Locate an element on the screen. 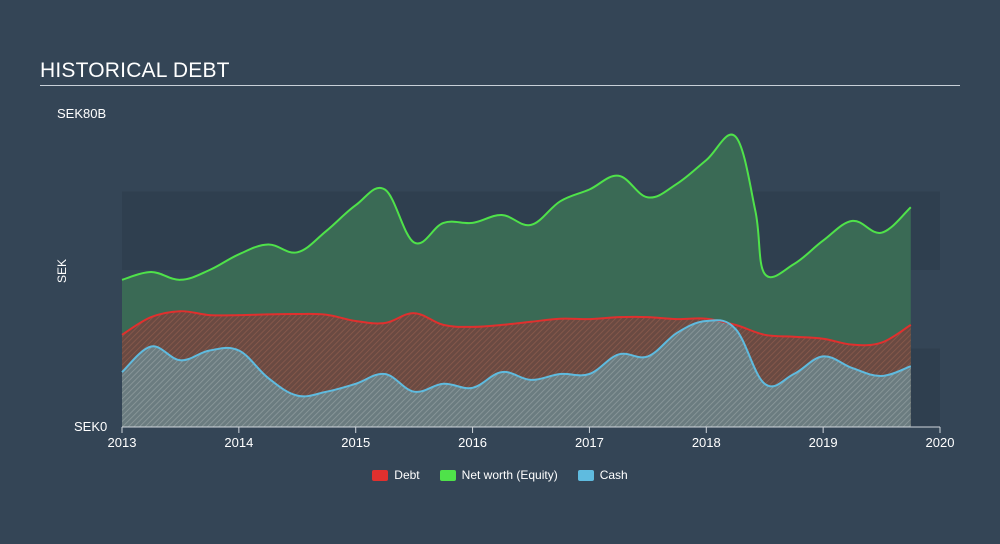 Image resolution: width=1000 pixels, height=544 pixels. x-tick-label-2013: 2013 is located at coordinates (122, 442).